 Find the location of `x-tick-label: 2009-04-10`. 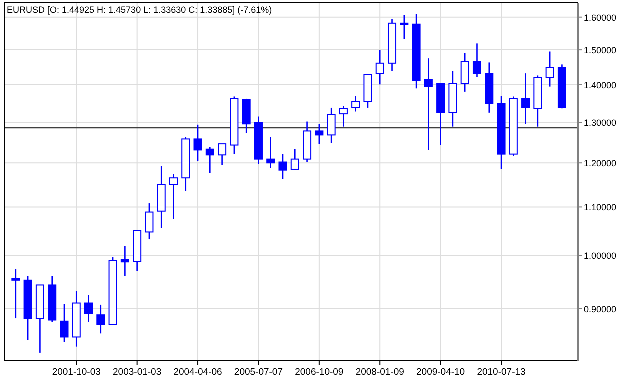

x-tick-label: 2009-04-10 is located at coordinates (441, 372).